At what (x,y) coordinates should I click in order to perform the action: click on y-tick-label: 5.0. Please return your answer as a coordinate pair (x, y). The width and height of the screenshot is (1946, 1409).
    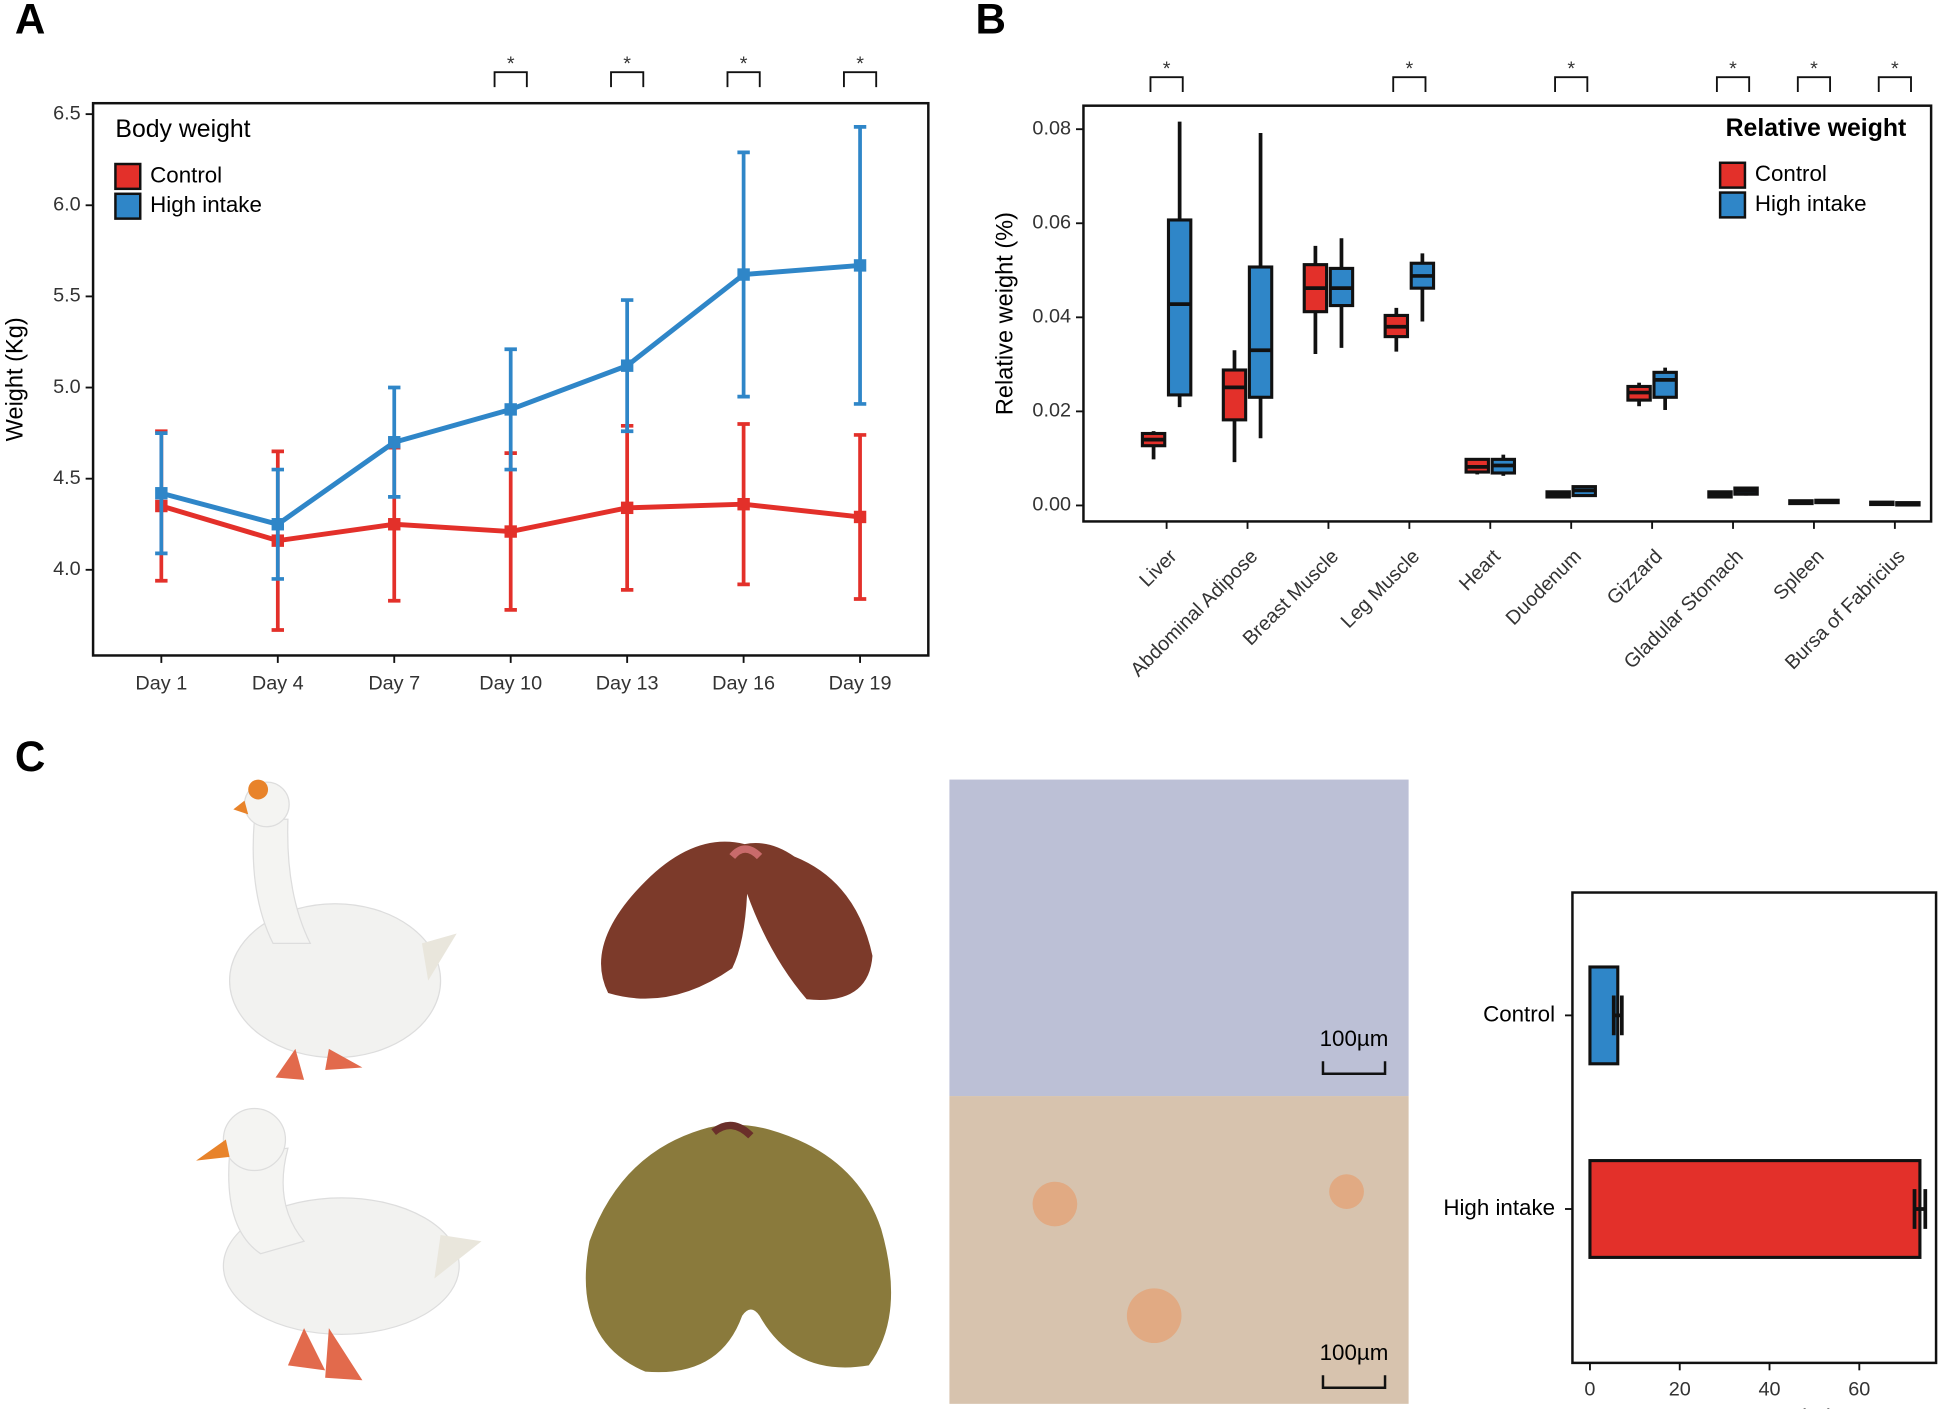
    Looking at the image, I should click on (67, 387).